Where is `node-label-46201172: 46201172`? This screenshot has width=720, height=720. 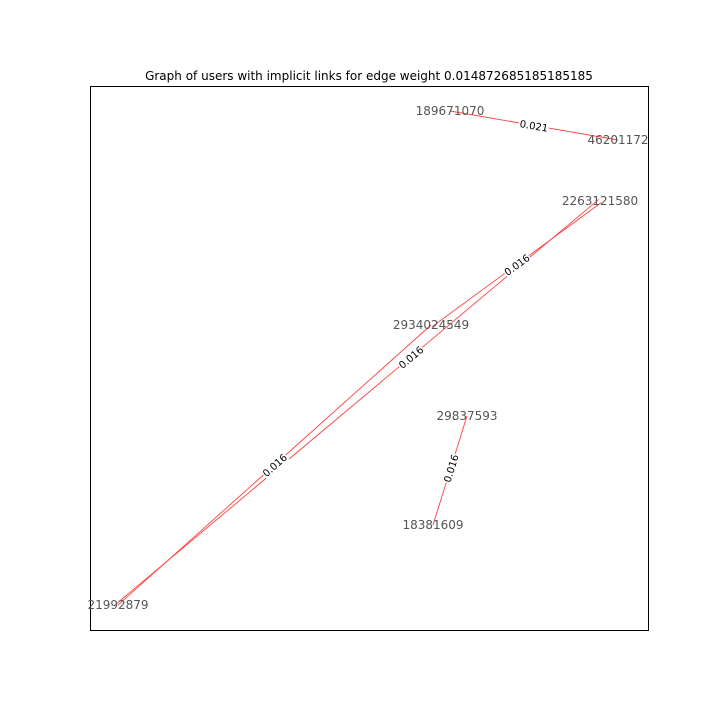 node-label-46201172: 46201172 is located at coordinates (617, 140).